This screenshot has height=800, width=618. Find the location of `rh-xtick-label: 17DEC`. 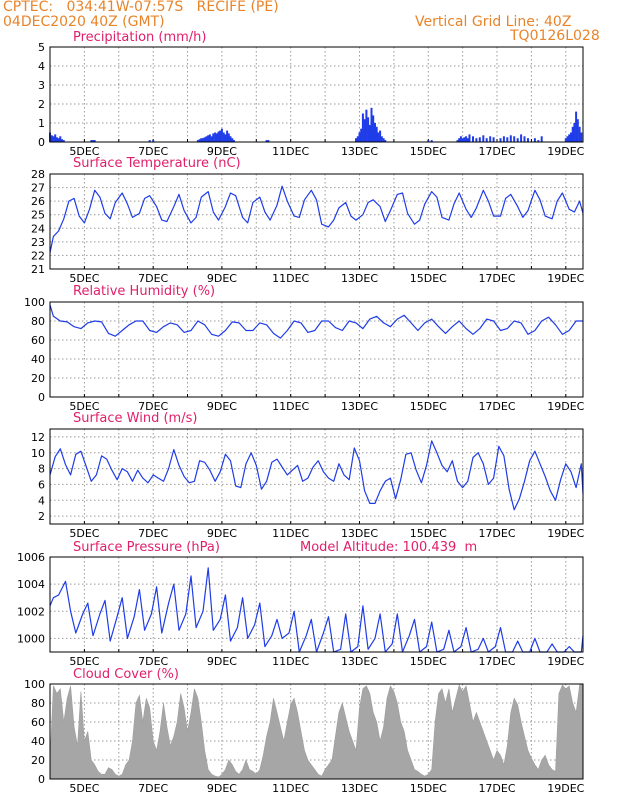

rh-xtick-label: 17DEC is located at coordinates (496, 406).